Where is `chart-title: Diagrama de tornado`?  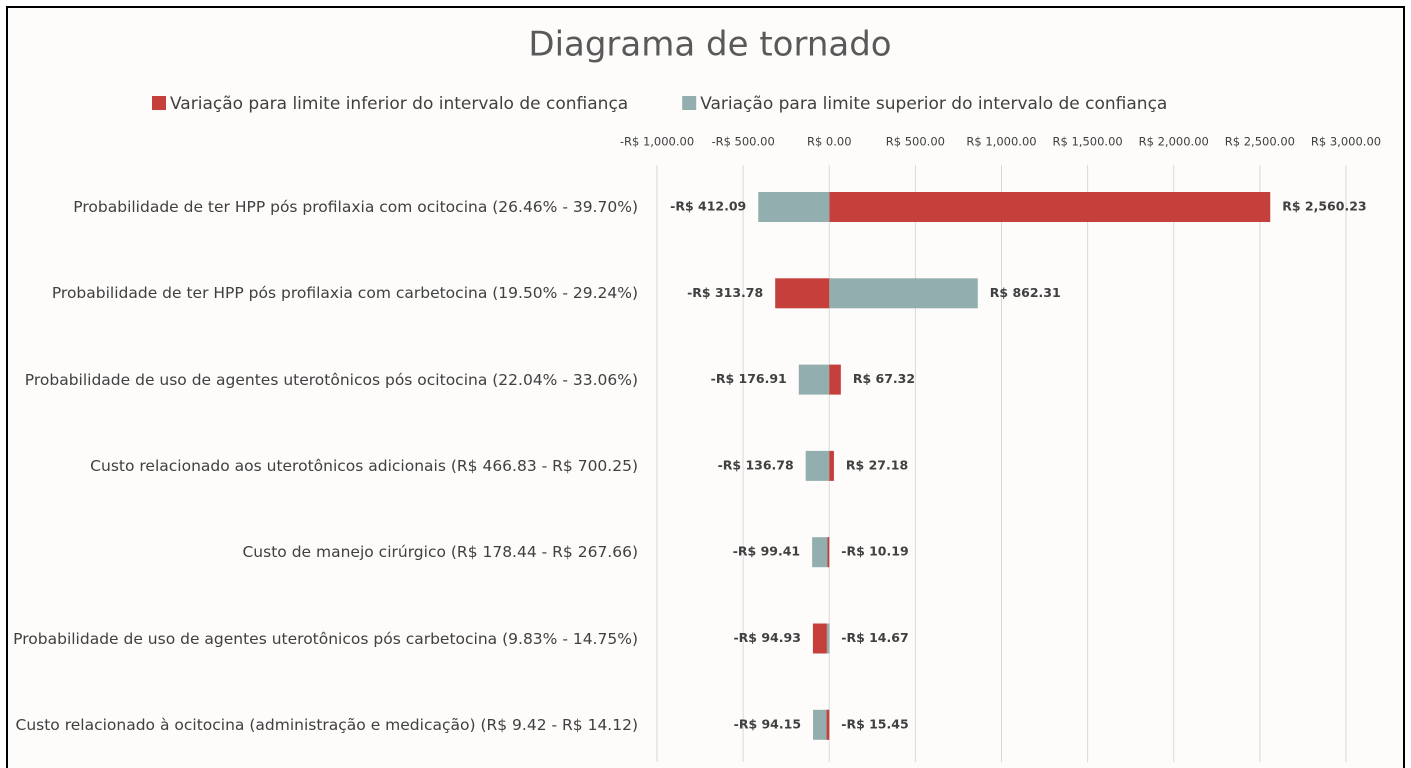 chart-title: Diagrama de tornado is located at coordinates (709, 45).